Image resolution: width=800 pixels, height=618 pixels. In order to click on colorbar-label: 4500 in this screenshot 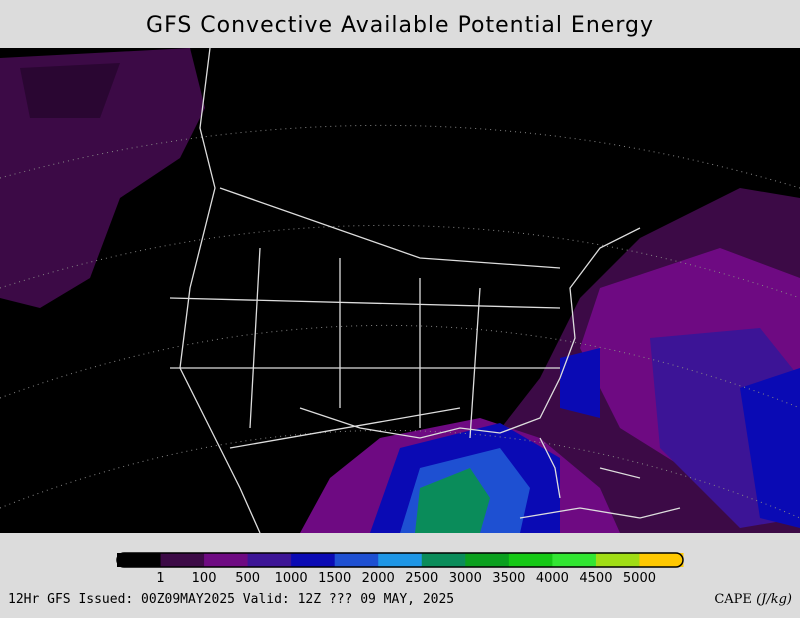, I will do `click(595, 578)`.